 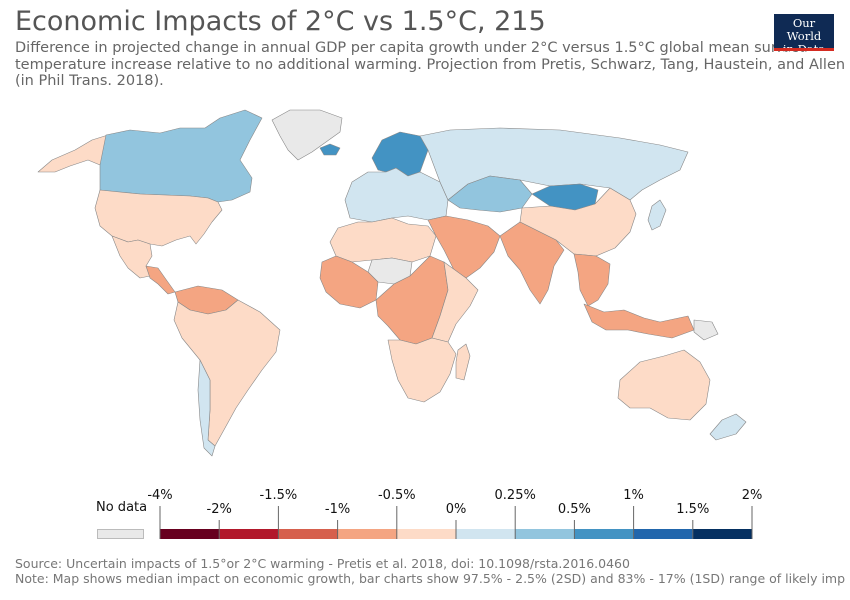 I want to click on legend-no-data-swatch, so click(x=120, y=534).